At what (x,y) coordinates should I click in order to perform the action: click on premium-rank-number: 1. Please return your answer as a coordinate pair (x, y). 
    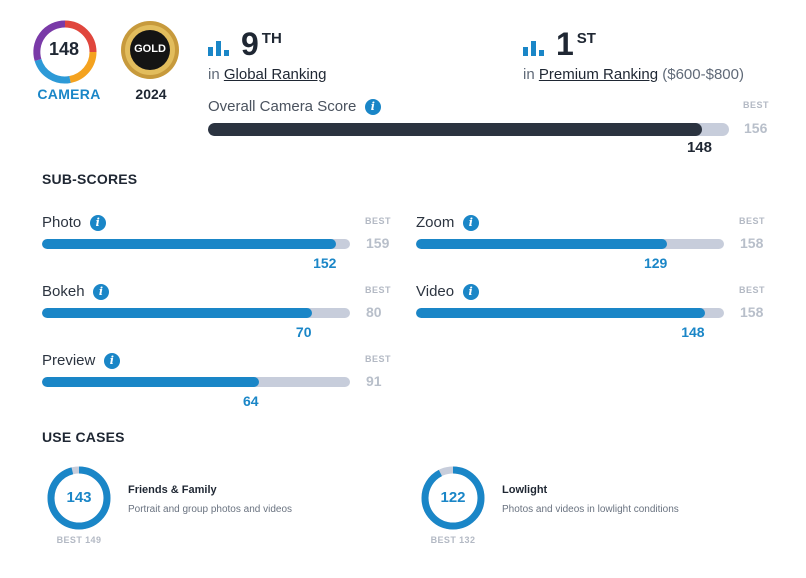
    Looking at the image, I should click on (565, 44).